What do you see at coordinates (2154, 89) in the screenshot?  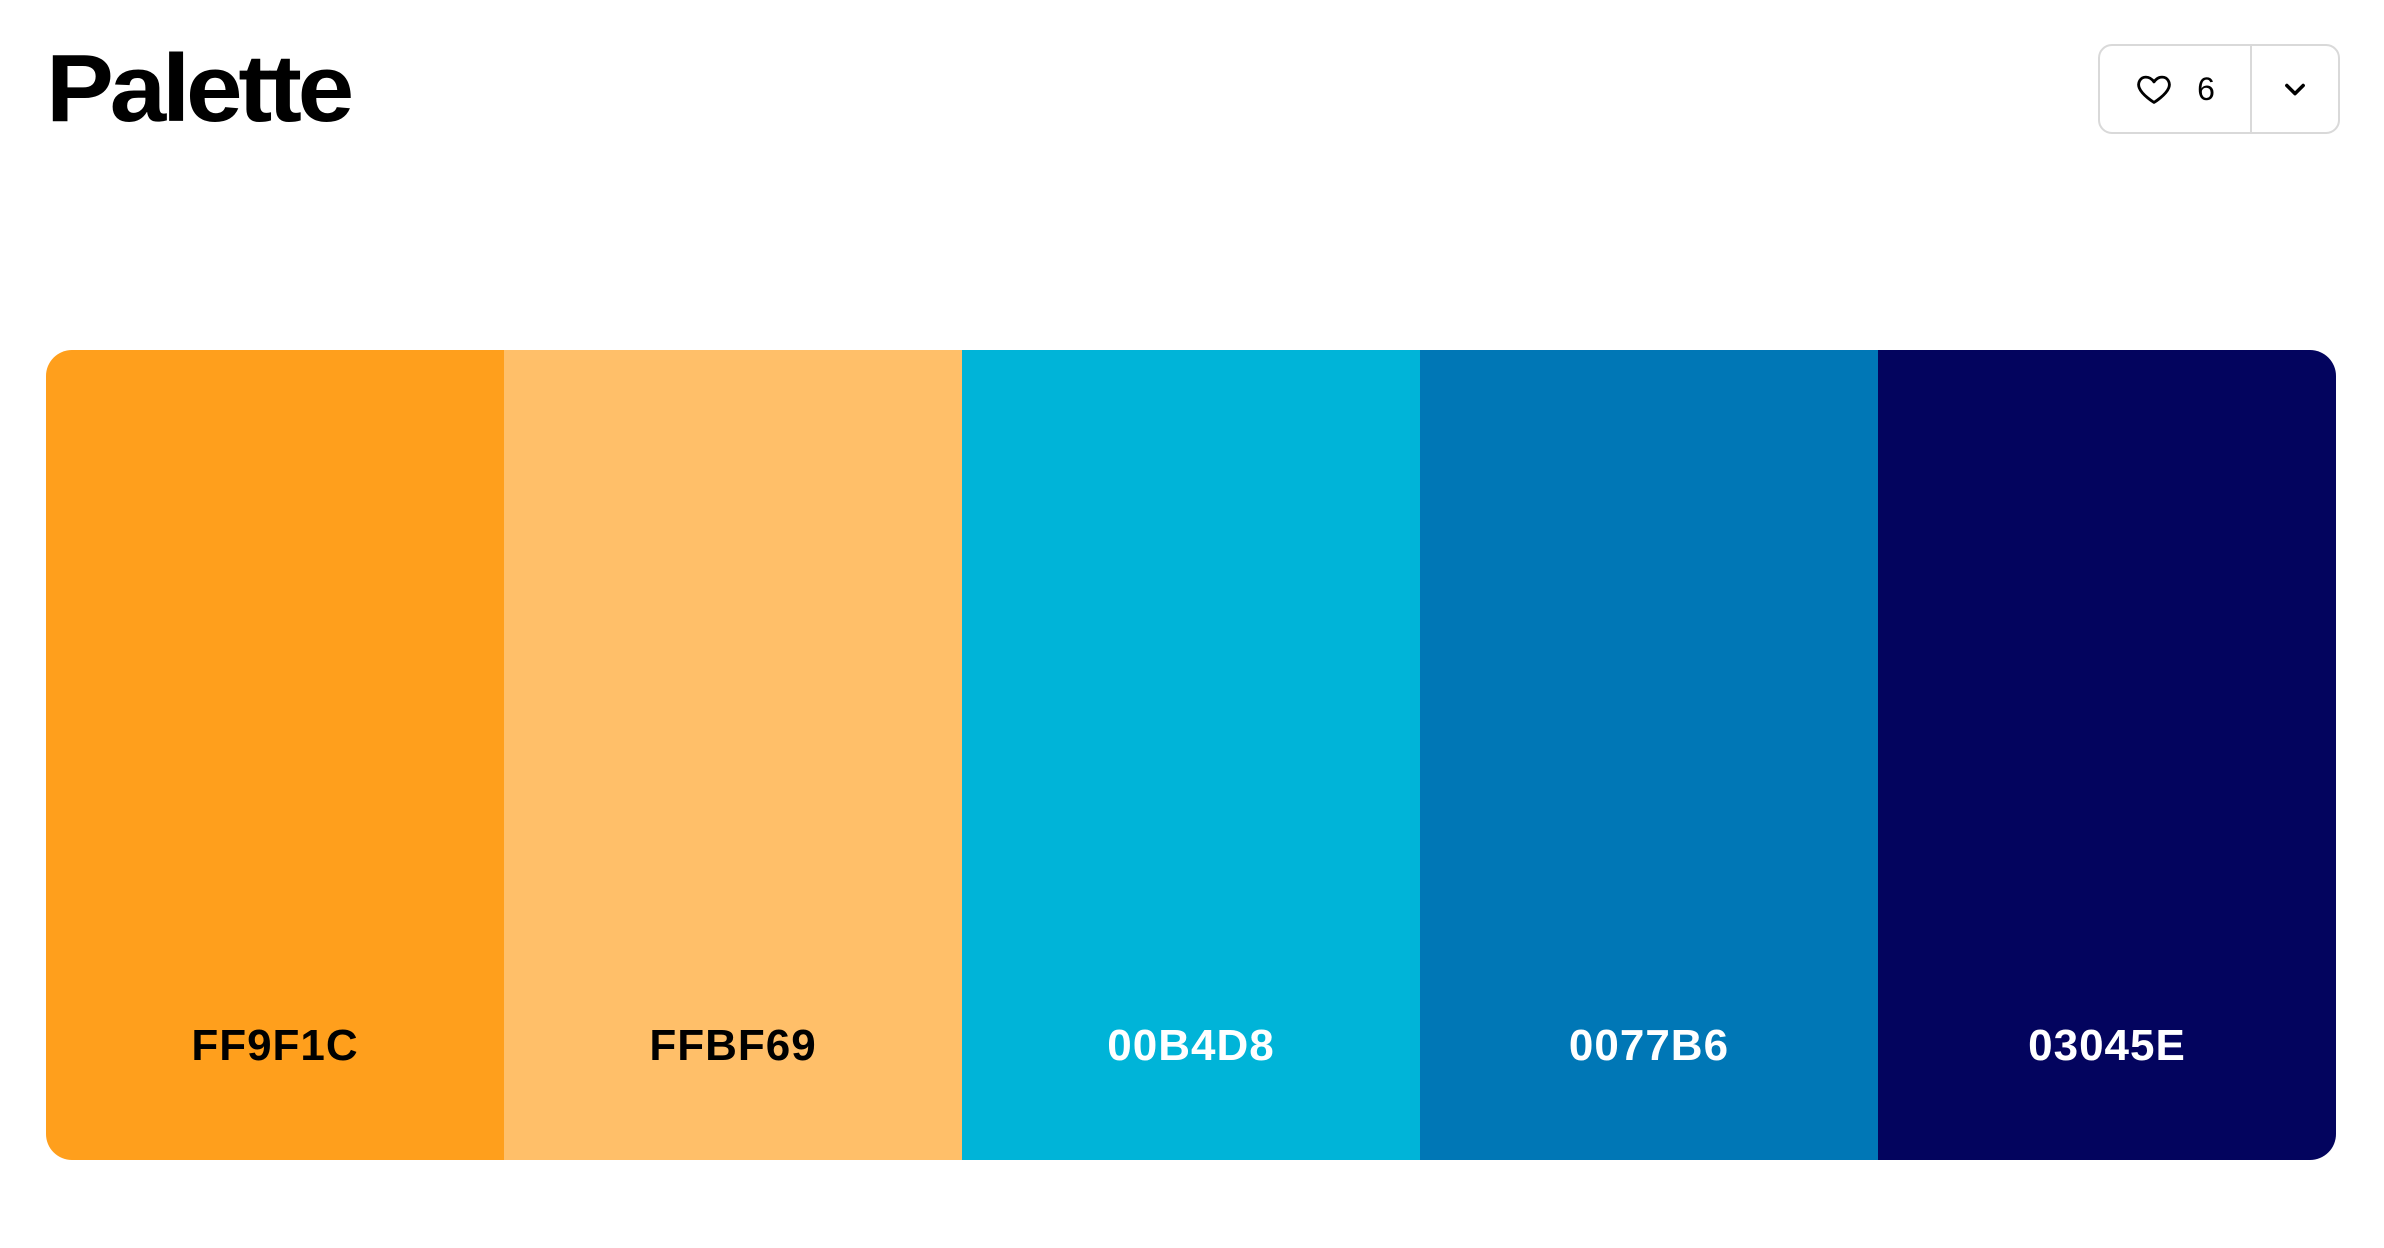 I see `heart-icon` at bounding box center [2154, 89].